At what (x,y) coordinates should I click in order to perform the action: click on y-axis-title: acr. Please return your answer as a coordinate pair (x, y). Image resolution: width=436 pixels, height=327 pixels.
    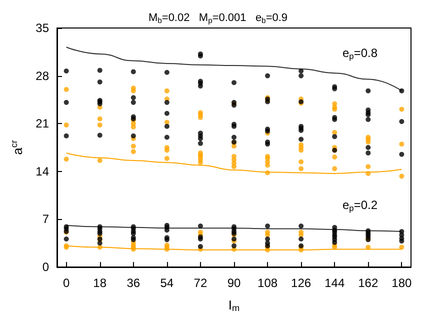
    Looking at the image, I should click on (17, 147).